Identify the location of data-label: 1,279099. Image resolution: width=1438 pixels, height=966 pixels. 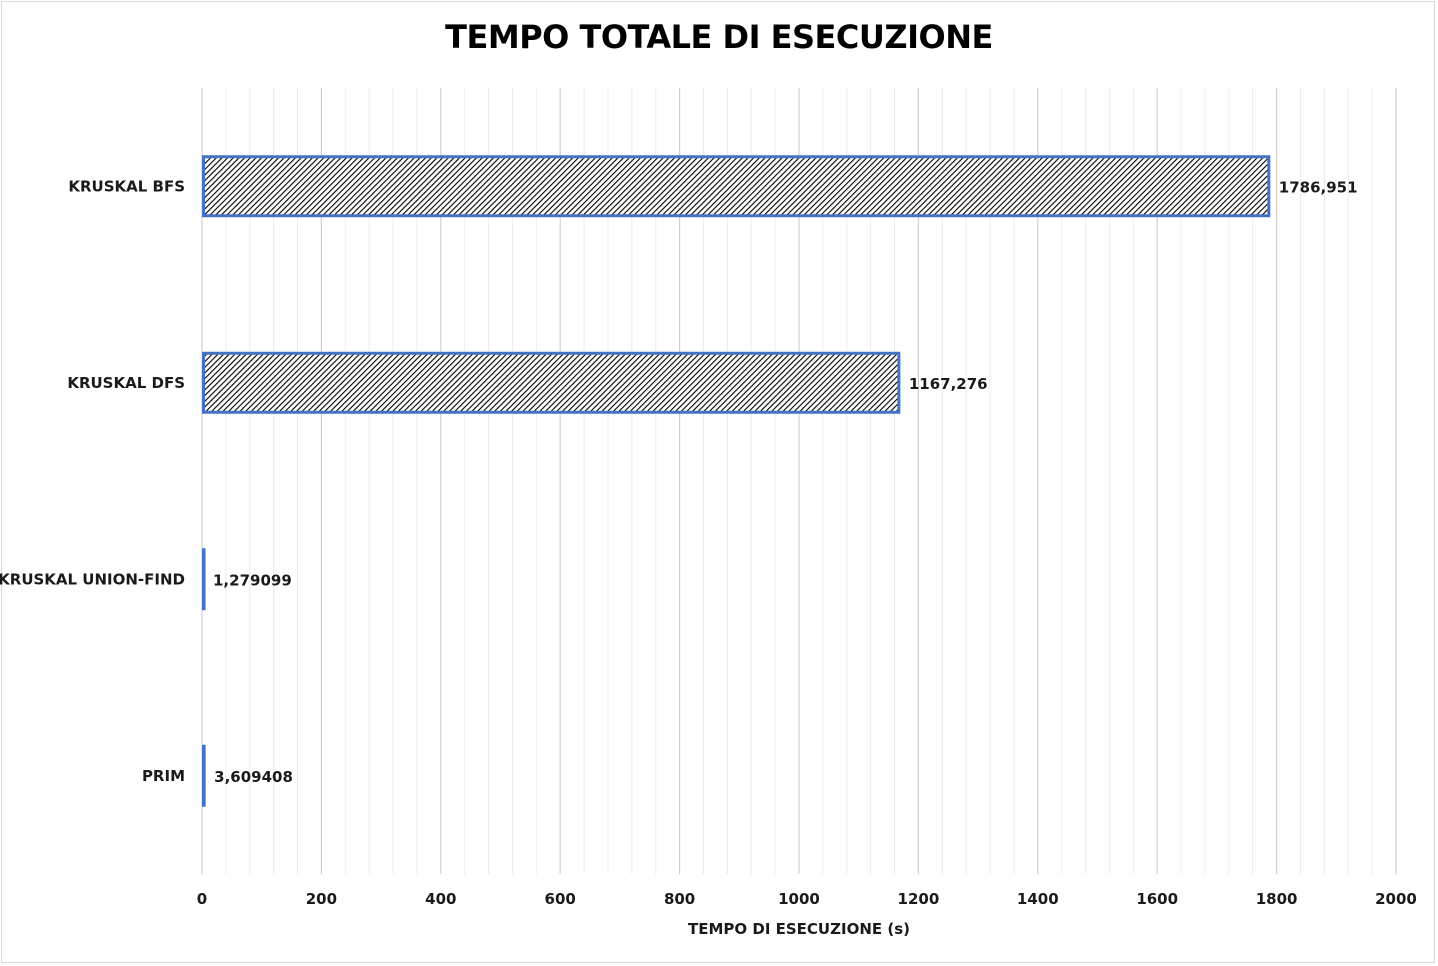
(252, 580).